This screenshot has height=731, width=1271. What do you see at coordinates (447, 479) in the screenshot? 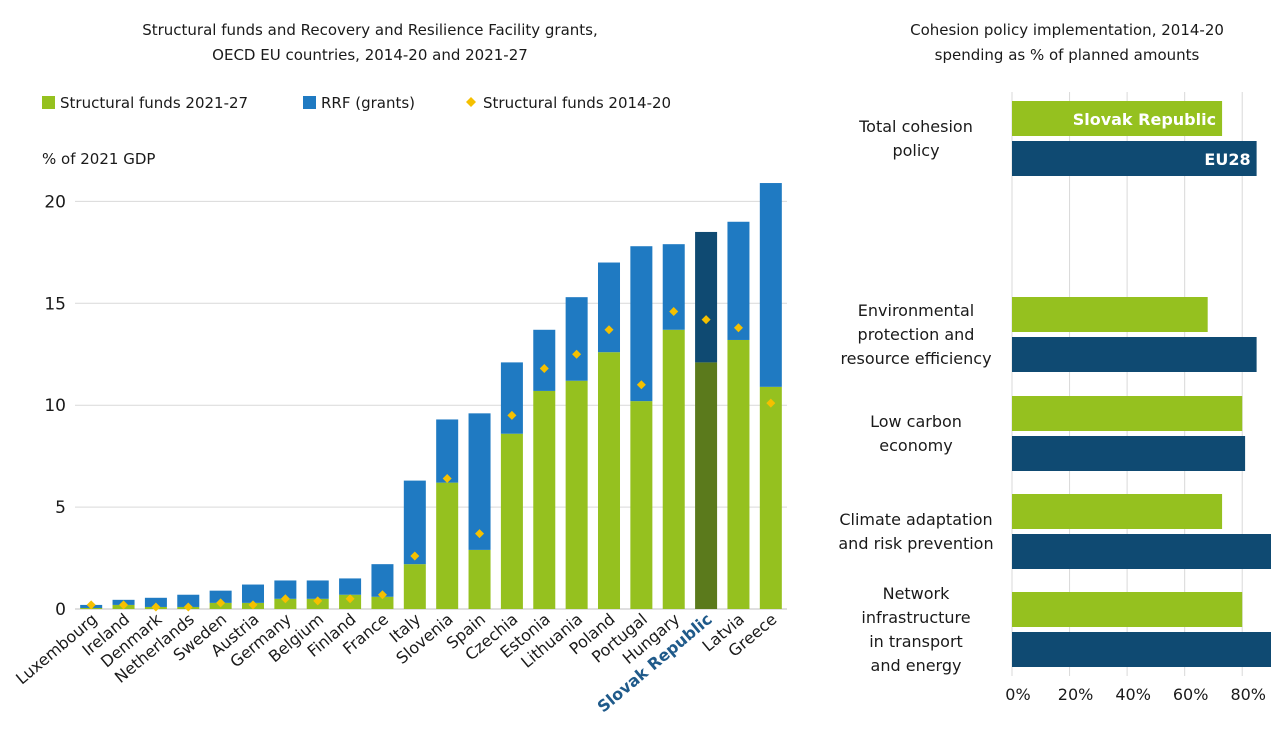
I see `marker-structural-2014-20-slovenia` at bounding box center [447, 479].